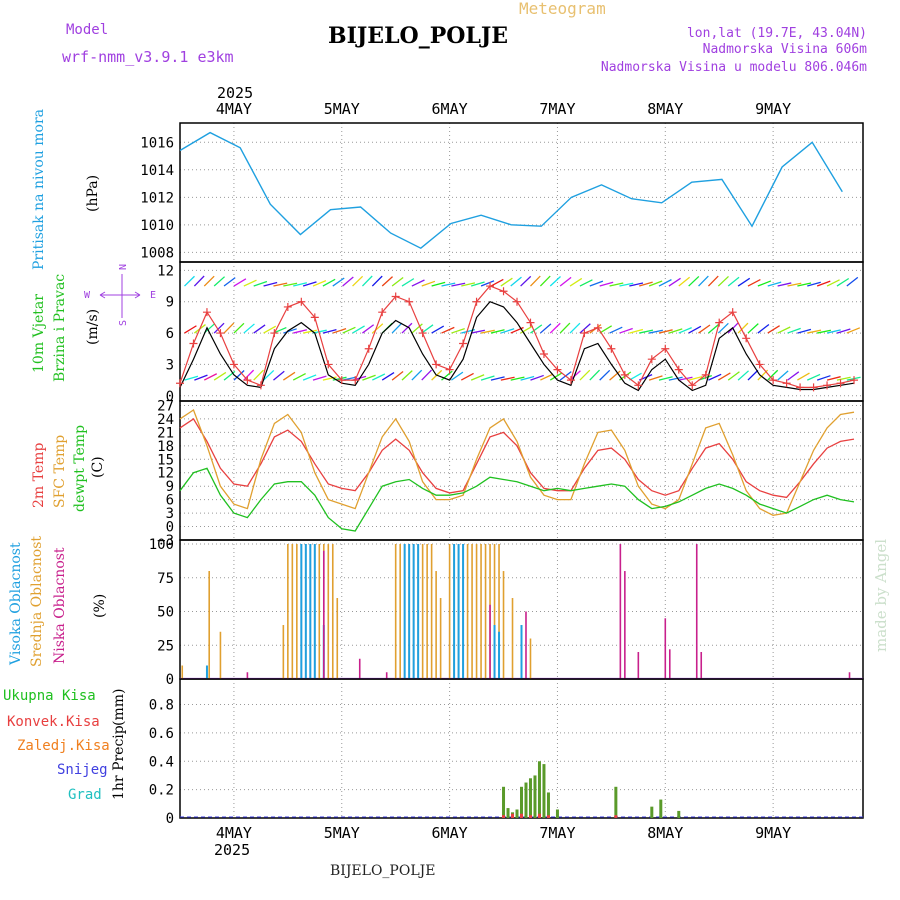 The height and width of the screenshot is (900, 900). I want to click on temp-ylabel-sub: SFC Temp, so click(60, 471).